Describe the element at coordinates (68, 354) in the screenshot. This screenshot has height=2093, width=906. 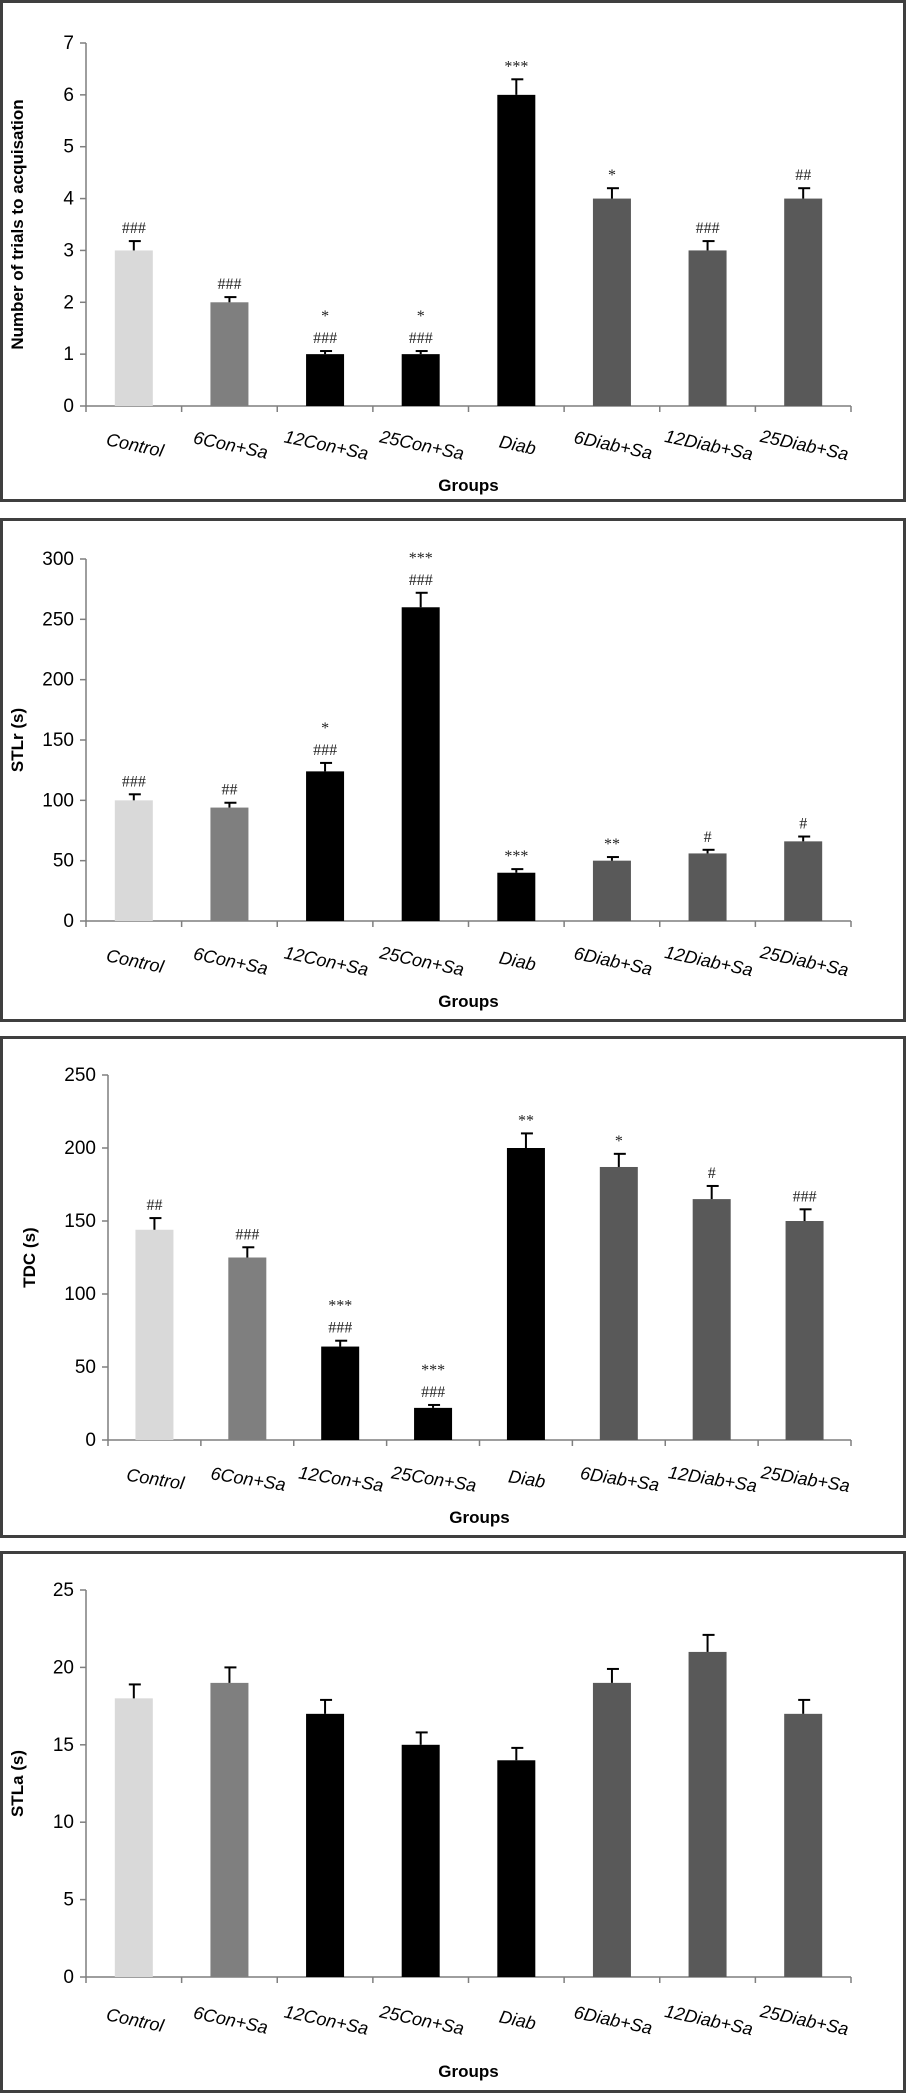
I see `y-tick-label: 1` at that location.